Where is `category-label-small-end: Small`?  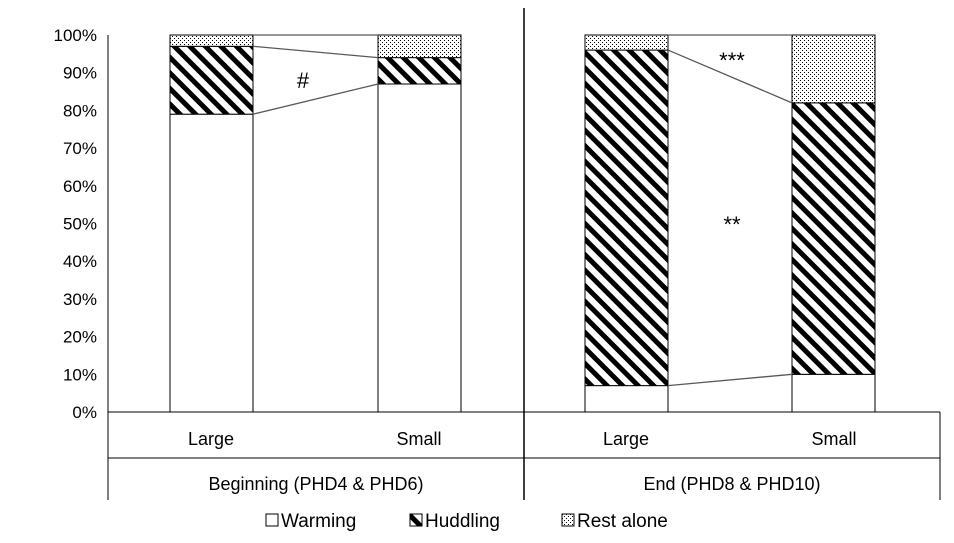 category-label-small-end: Small is located at coordinates (833, 439).